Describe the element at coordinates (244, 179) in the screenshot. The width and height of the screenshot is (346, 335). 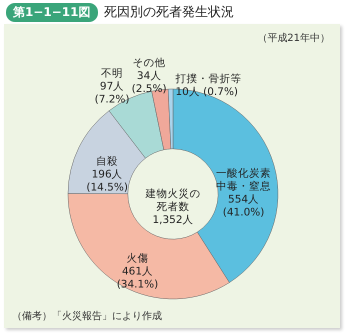
I see `slice-label: 一酸化炭素中毒・窒息` at that location.